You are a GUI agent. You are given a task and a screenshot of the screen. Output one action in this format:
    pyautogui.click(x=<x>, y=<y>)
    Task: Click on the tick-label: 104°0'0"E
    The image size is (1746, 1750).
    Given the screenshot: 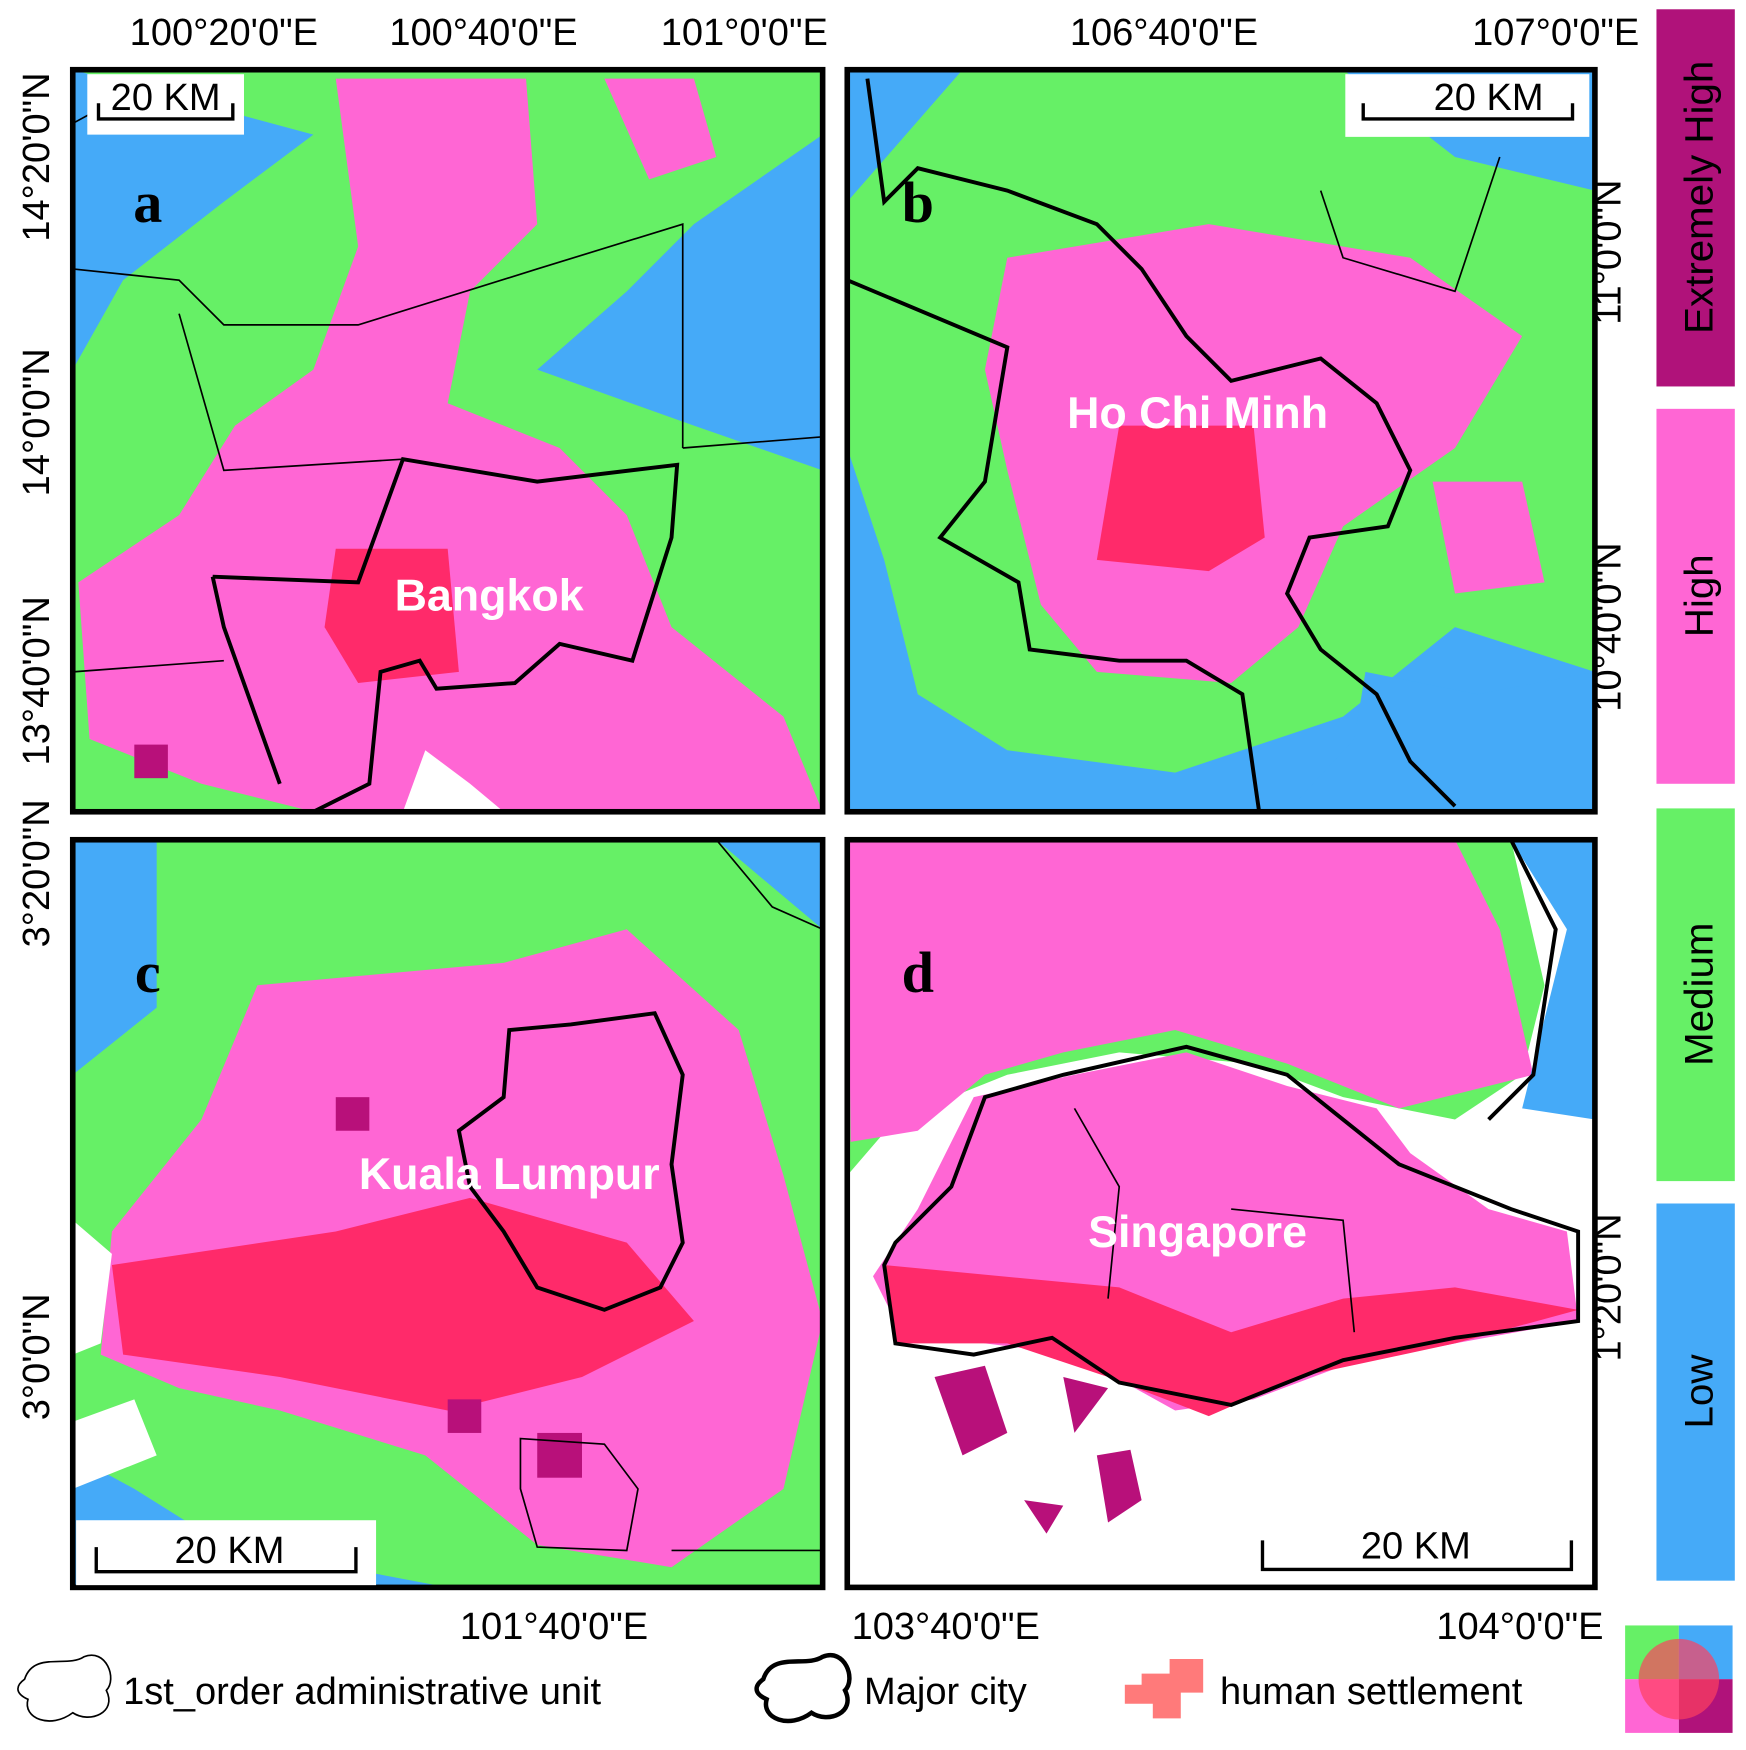 What is the action you would take?
    pyautogui.click(x=1519, y=1627)
    